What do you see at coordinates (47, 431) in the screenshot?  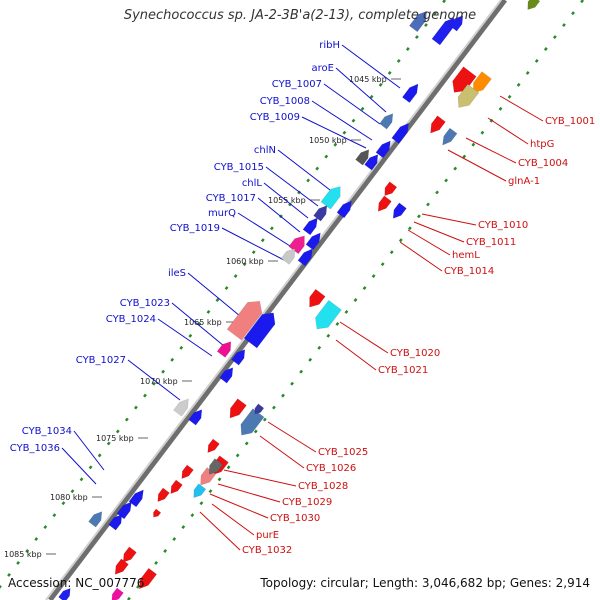 I see `gene-label-forward: CYB_1034` at bounding box center [47, 431].